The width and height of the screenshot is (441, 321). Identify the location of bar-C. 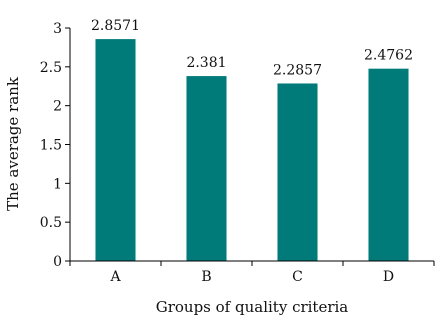
(297, 172).